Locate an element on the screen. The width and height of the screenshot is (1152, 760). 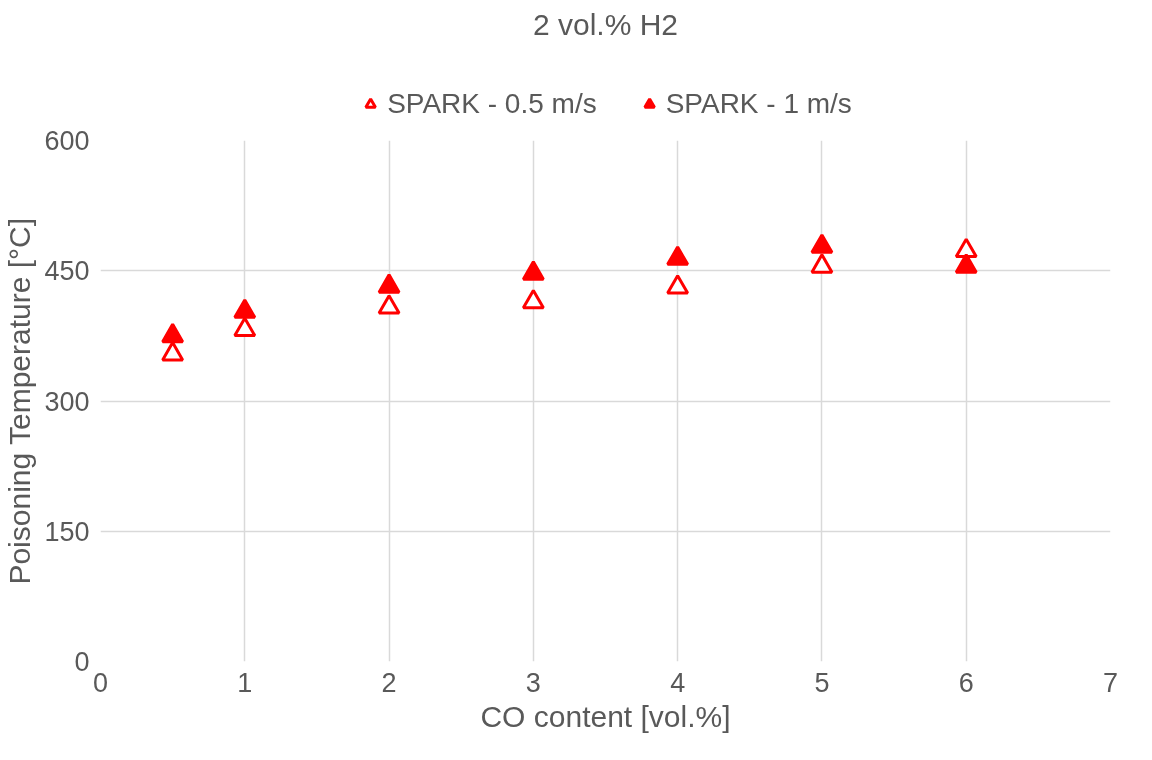
y-axis-title: Poisoning Temperature [°C] is located at coordinates (20, 401).